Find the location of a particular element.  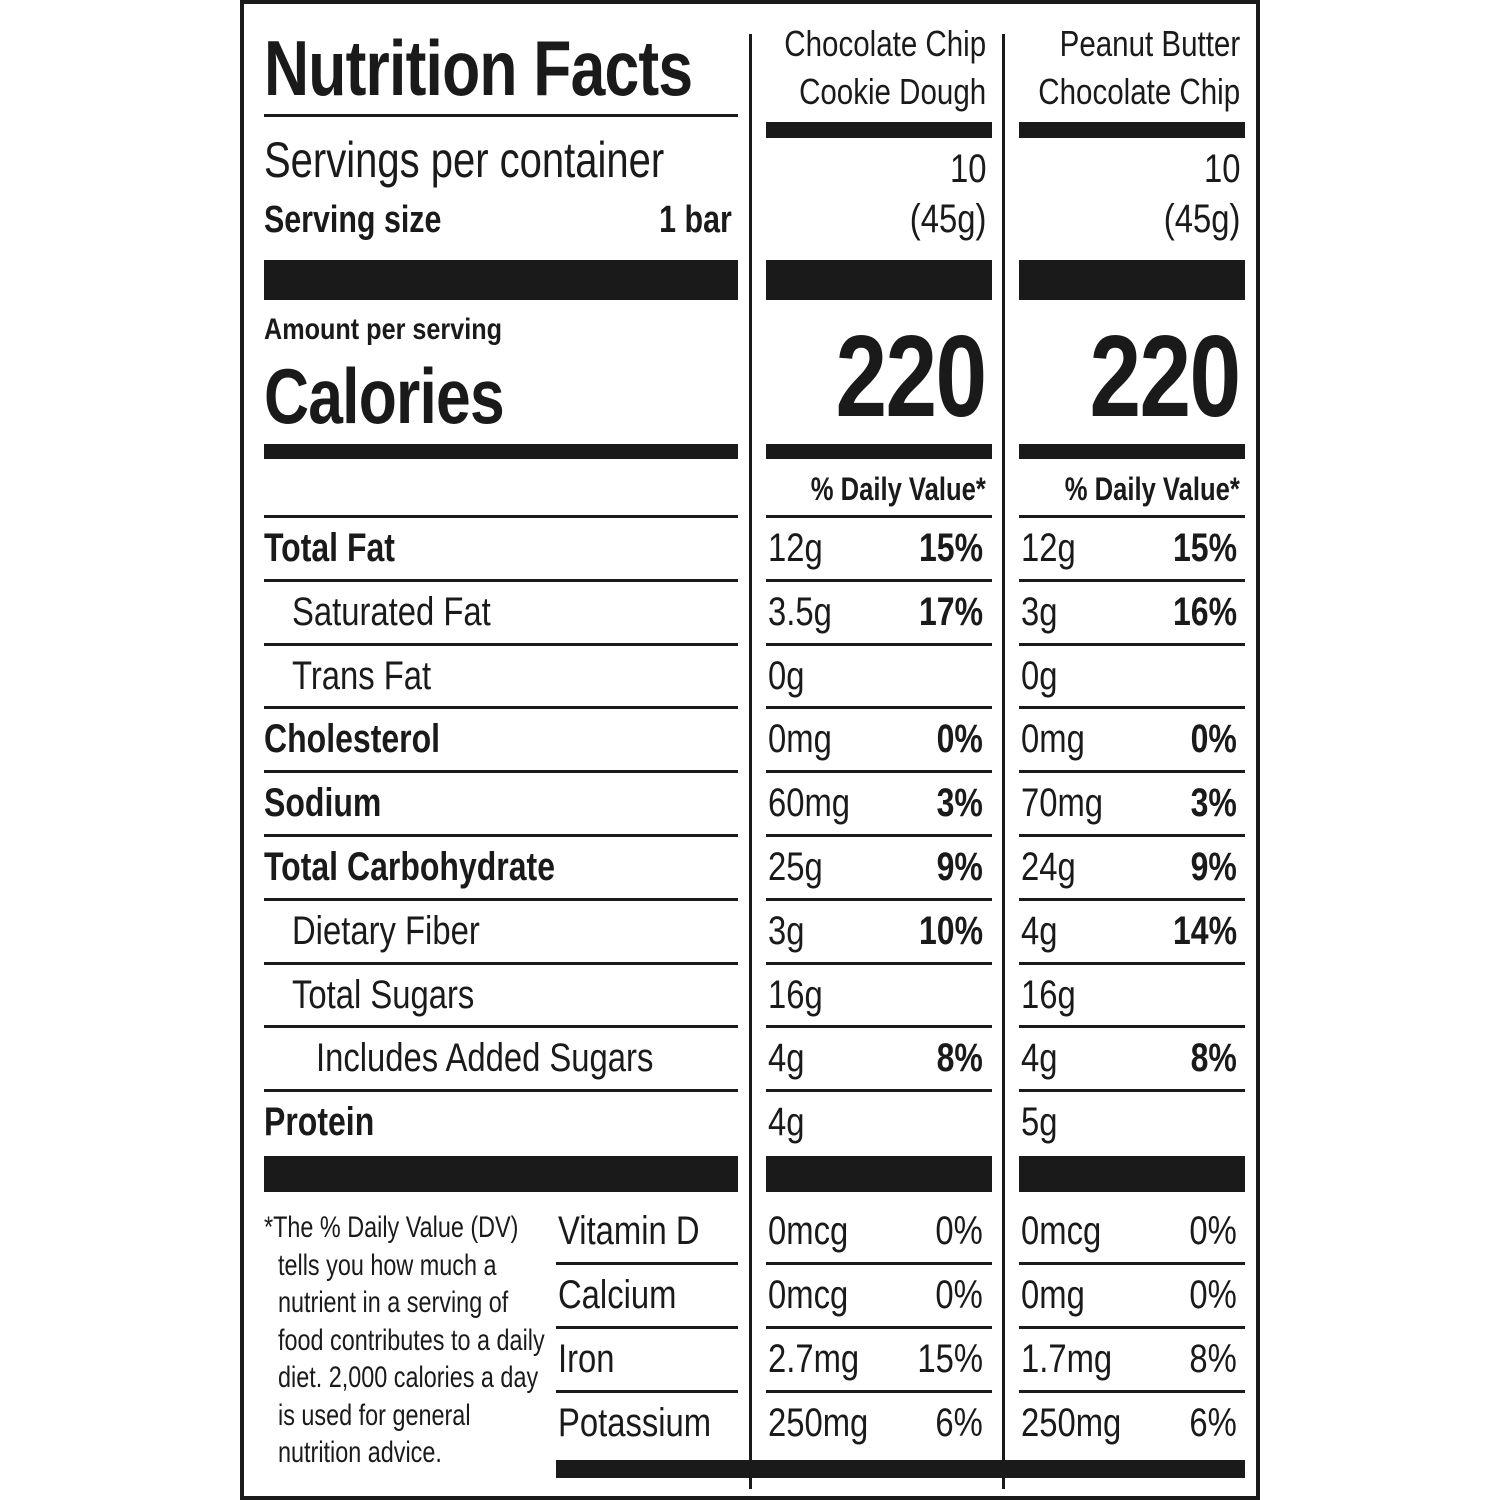

vitamin-label: Vitamin D is located at coordinates (629, 1231).